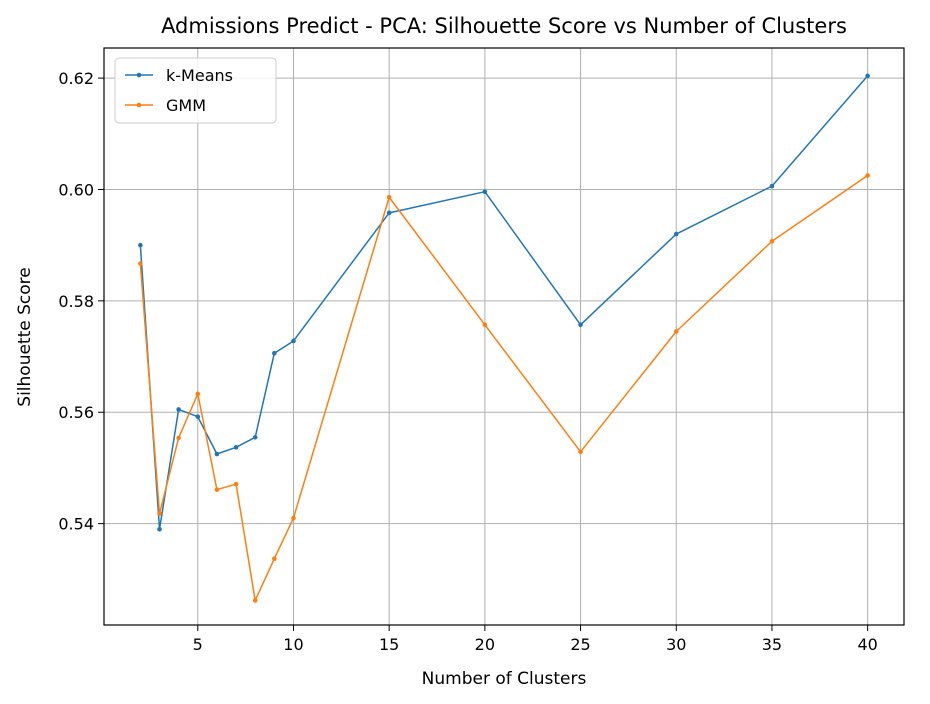 This screenshot has height=704, width=930. Describe the element at coordinates (676, 644) in the screenshot. I see `x-tick-label: 30` at that location.